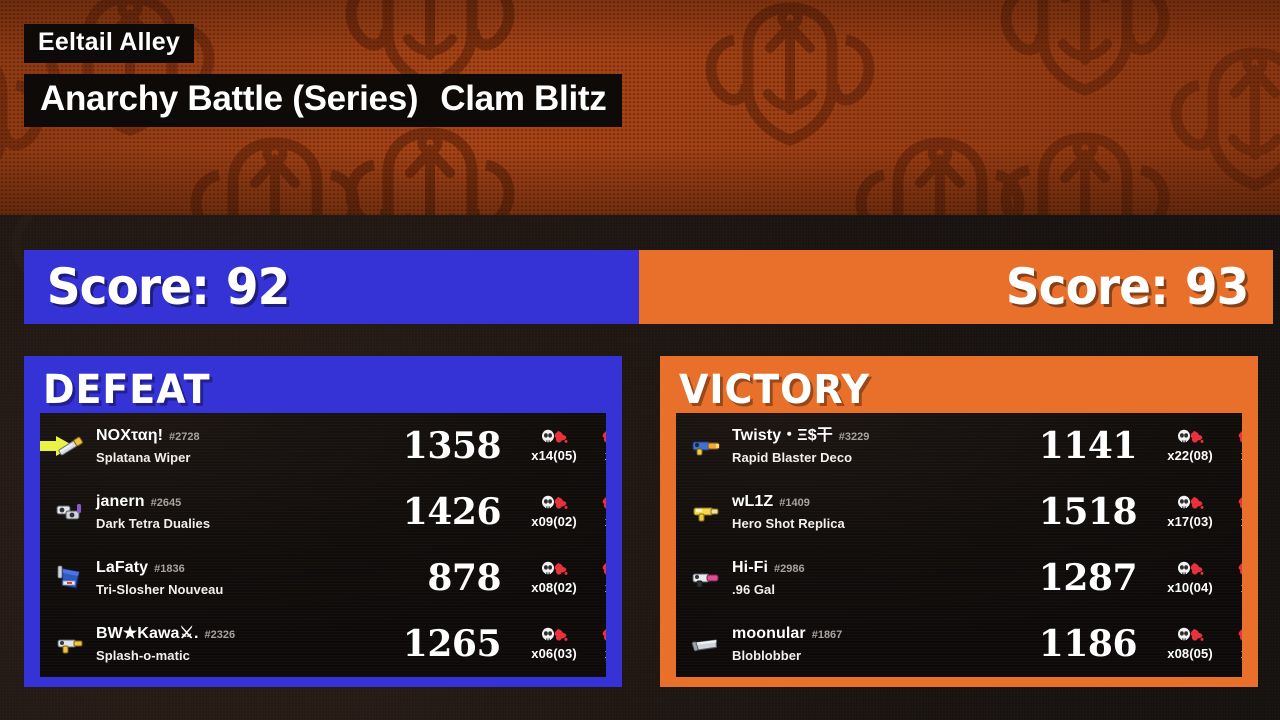  What do you see at coordinates (753, 589) in the screenshot?
I see `player-weapon-name: .96 Gal` at bounding box center [753, 589].